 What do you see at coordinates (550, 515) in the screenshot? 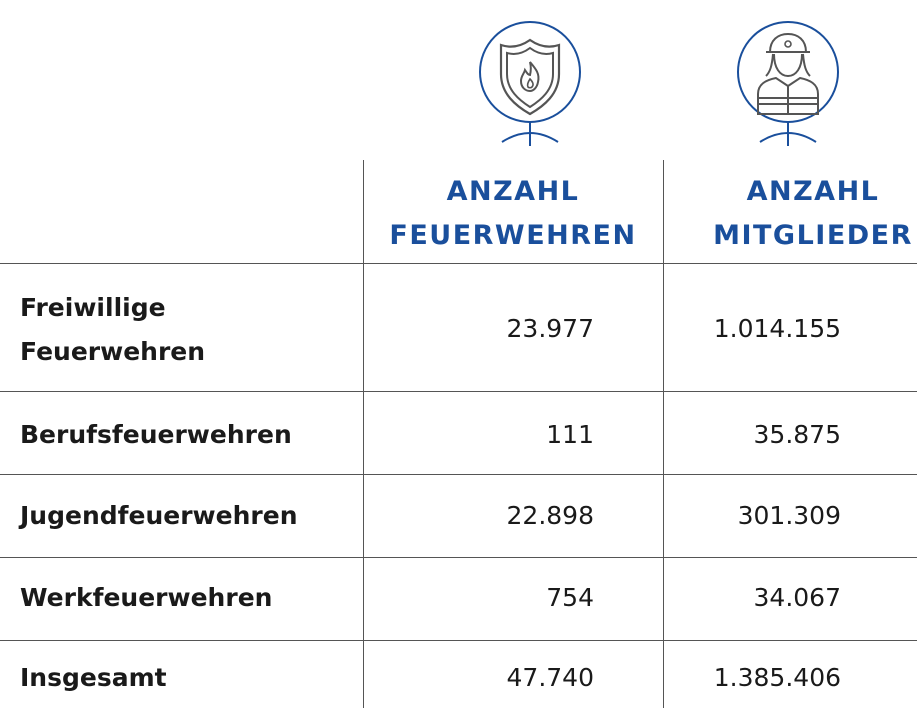
I see `value-feuerwehren: 22.898` at bounding box center [550, 515].